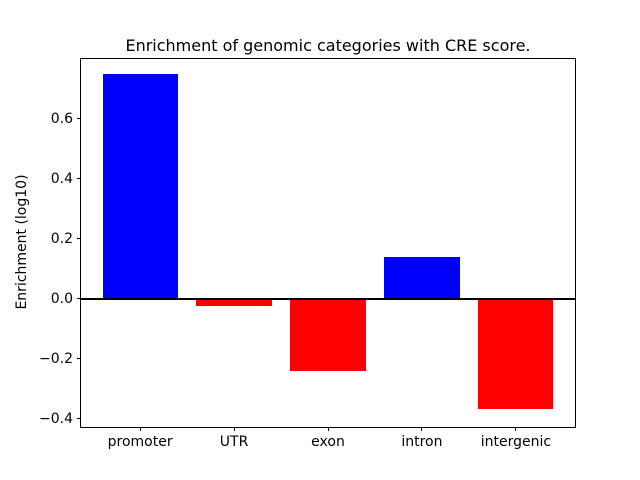 This screenshot has width=640, height=480. Describe the element at coordinates (56, 418) in the screenshot. I see `y-tick-label: −0.4` at that location.